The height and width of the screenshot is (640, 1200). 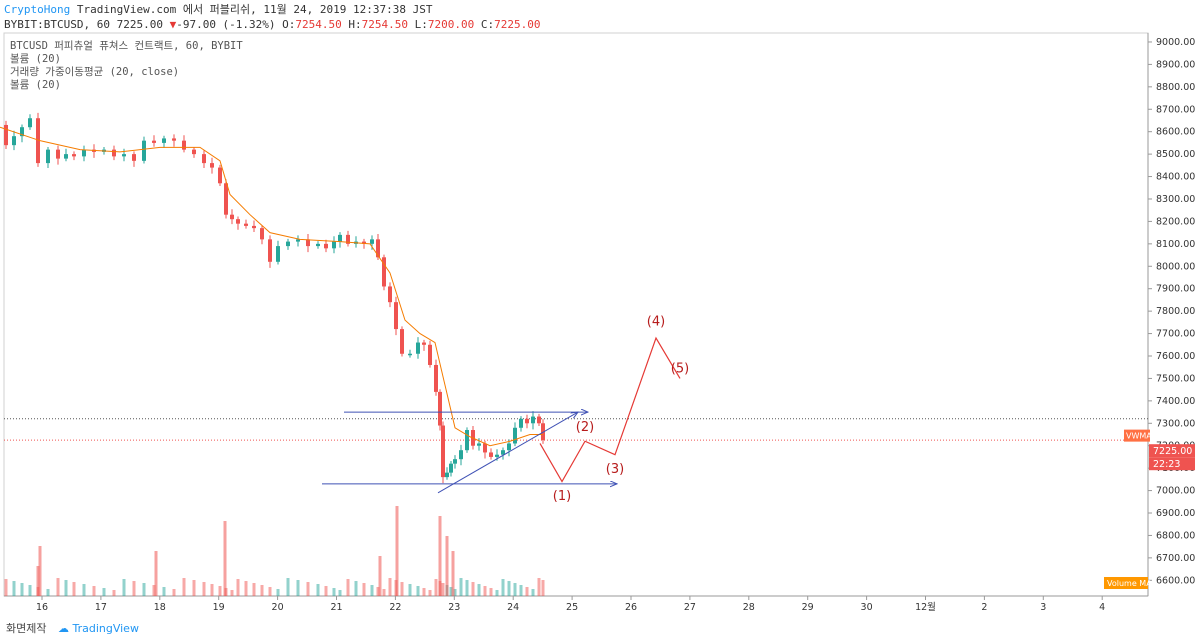 I want to click on timer-badge-bg, so click(x=1172, y=464).